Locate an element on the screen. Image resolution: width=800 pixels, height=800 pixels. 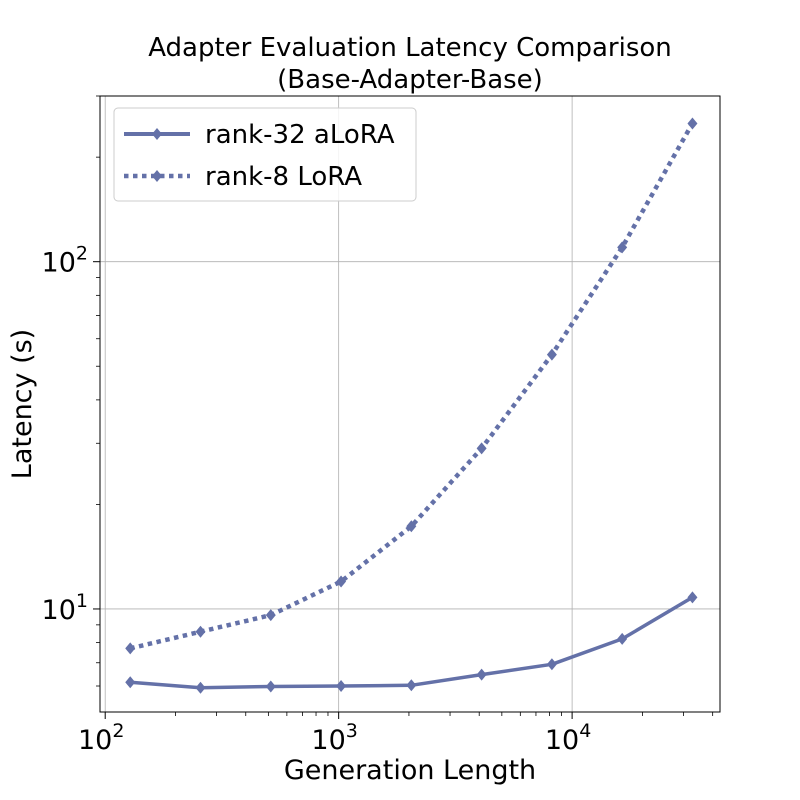
x-tick-label: 10² is located at coordinates (101, 738).